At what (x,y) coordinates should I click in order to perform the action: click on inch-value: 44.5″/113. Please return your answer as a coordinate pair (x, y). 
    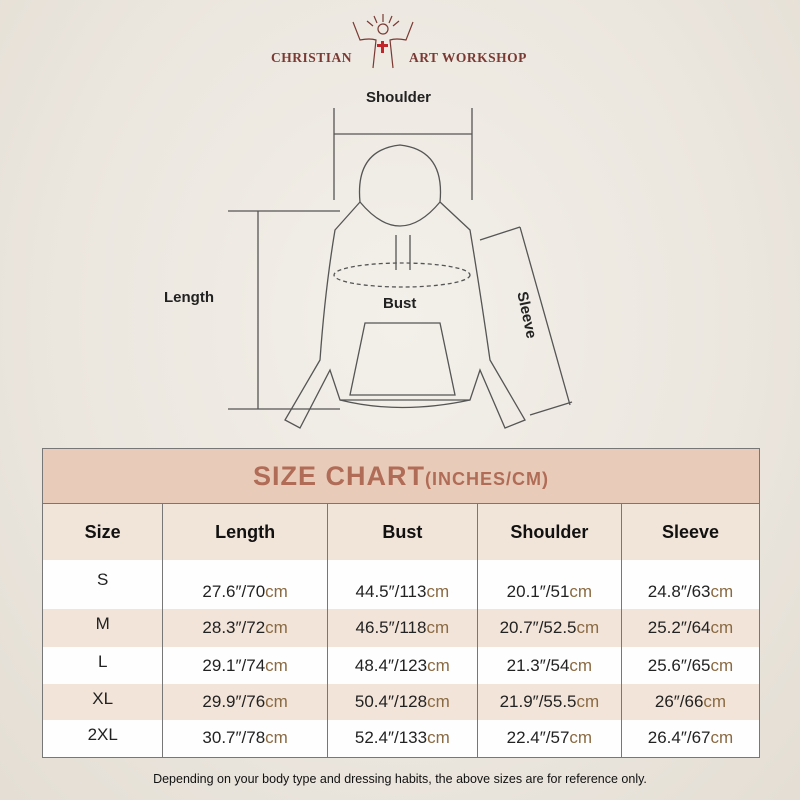
    Looking at the image, I should click on (391, 591).